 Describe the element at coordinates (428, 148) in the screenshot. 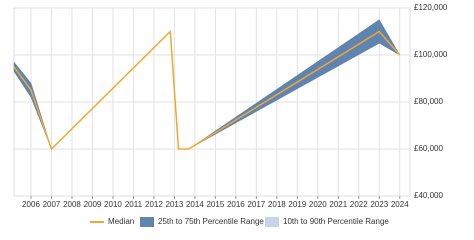

I see `y-tick-label: £60,000` at that location.